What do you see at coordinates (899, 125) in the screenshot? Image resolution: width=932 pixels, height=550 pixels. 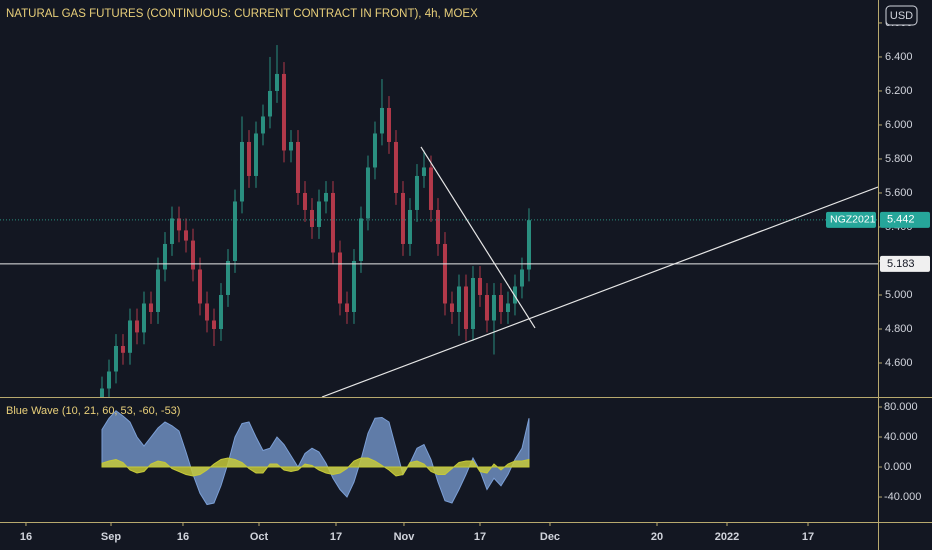 I see `y-tick-label: 6.000` at bounding box center [899, 125].